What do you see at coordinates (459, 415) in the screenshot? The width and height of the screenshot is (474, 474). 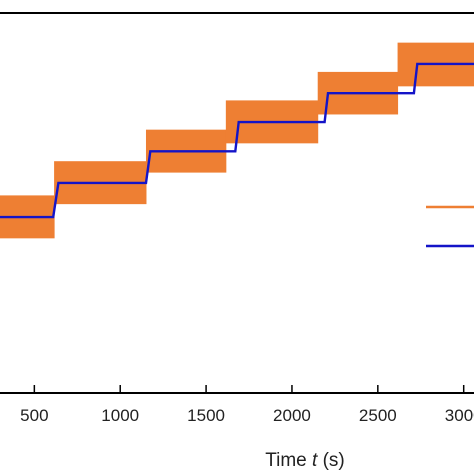 I see `x-tick-label-3000: 3000` at bounding box center [459, 415].